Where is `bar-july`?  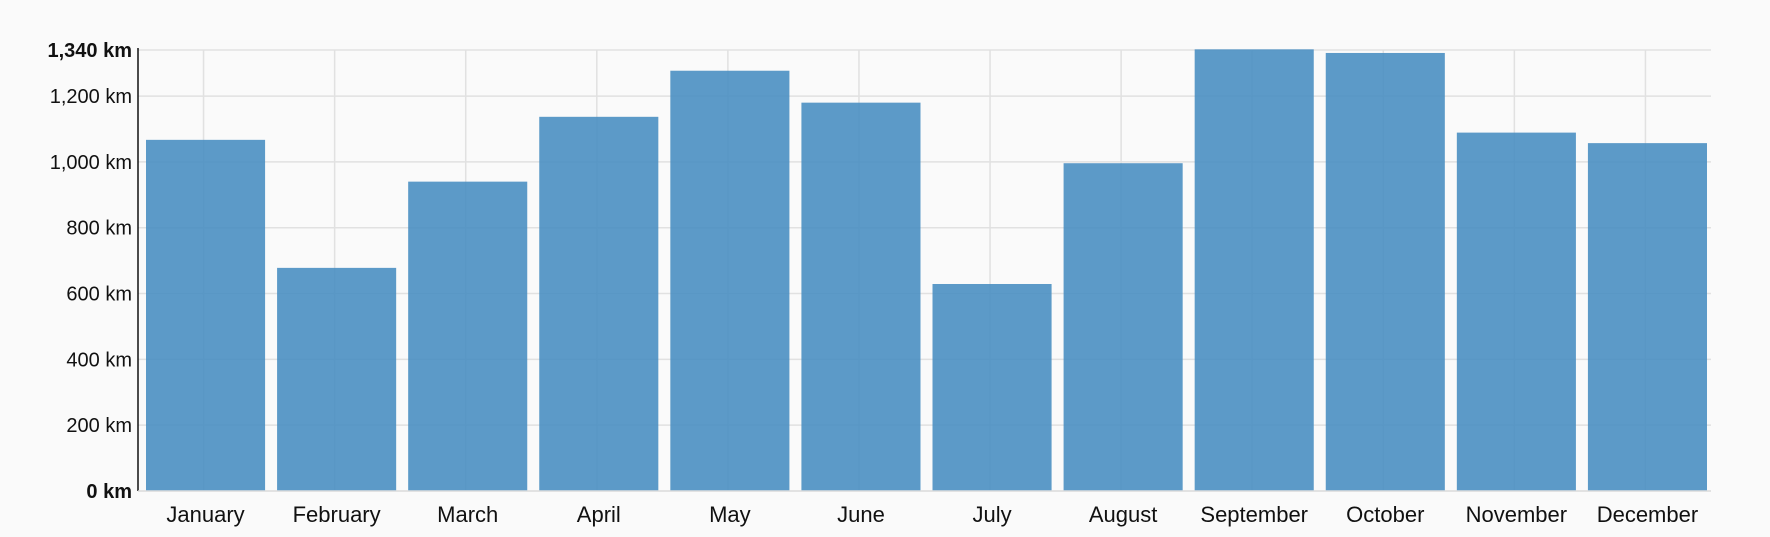
bar-july is located at coordinates (992, 387).